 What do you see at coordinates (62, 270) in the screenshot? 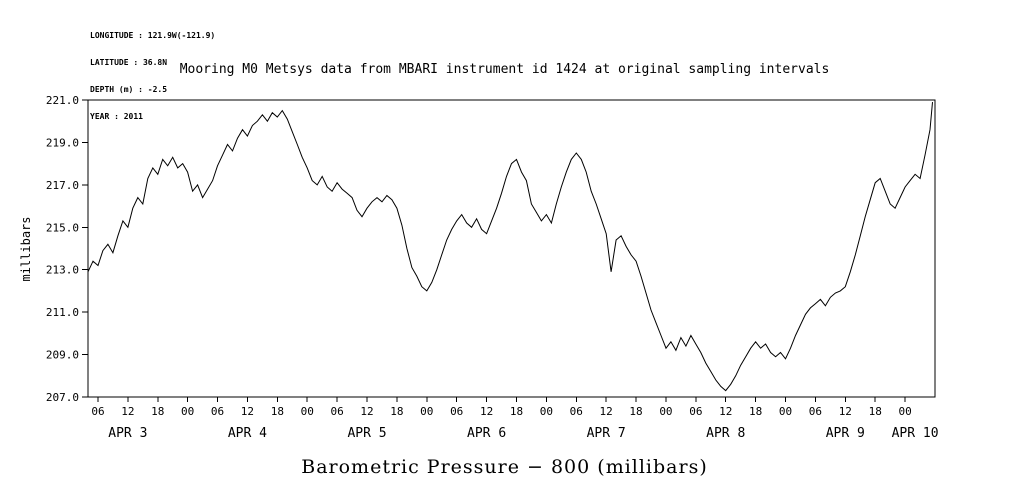
I see `y-tick-label: 213.0` at bounding box center [62, 270].